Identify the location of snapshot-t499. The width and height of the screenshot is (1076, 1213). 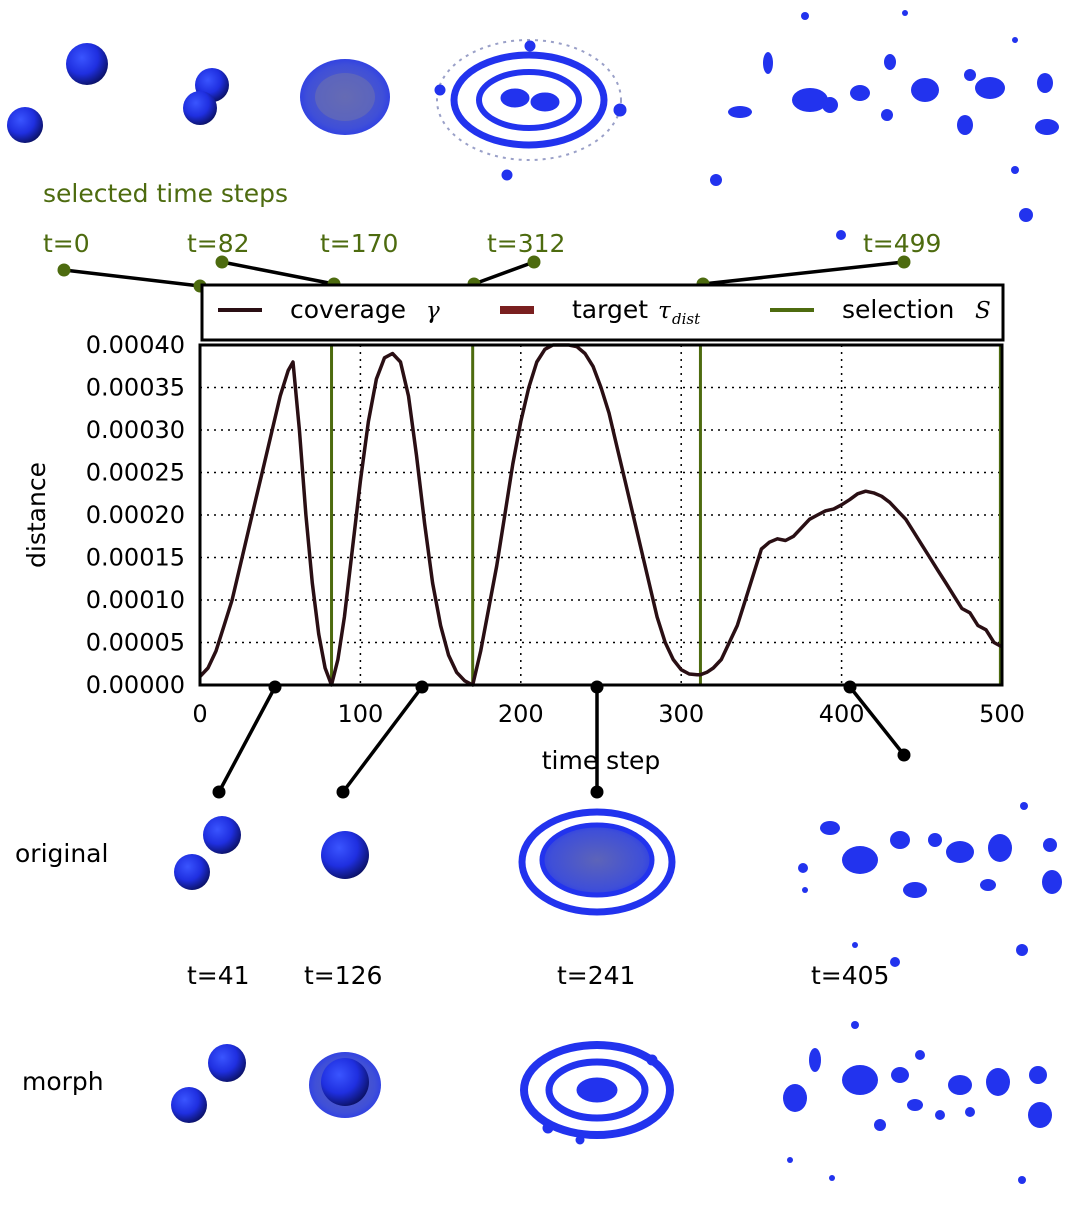
(884, 125).